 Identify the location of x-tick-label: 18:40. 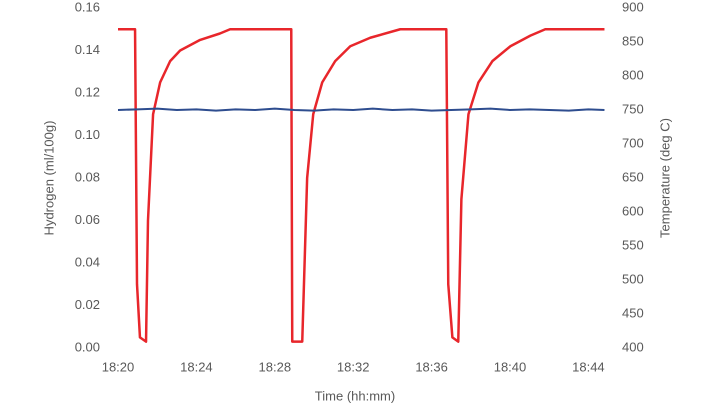
(510, 366).